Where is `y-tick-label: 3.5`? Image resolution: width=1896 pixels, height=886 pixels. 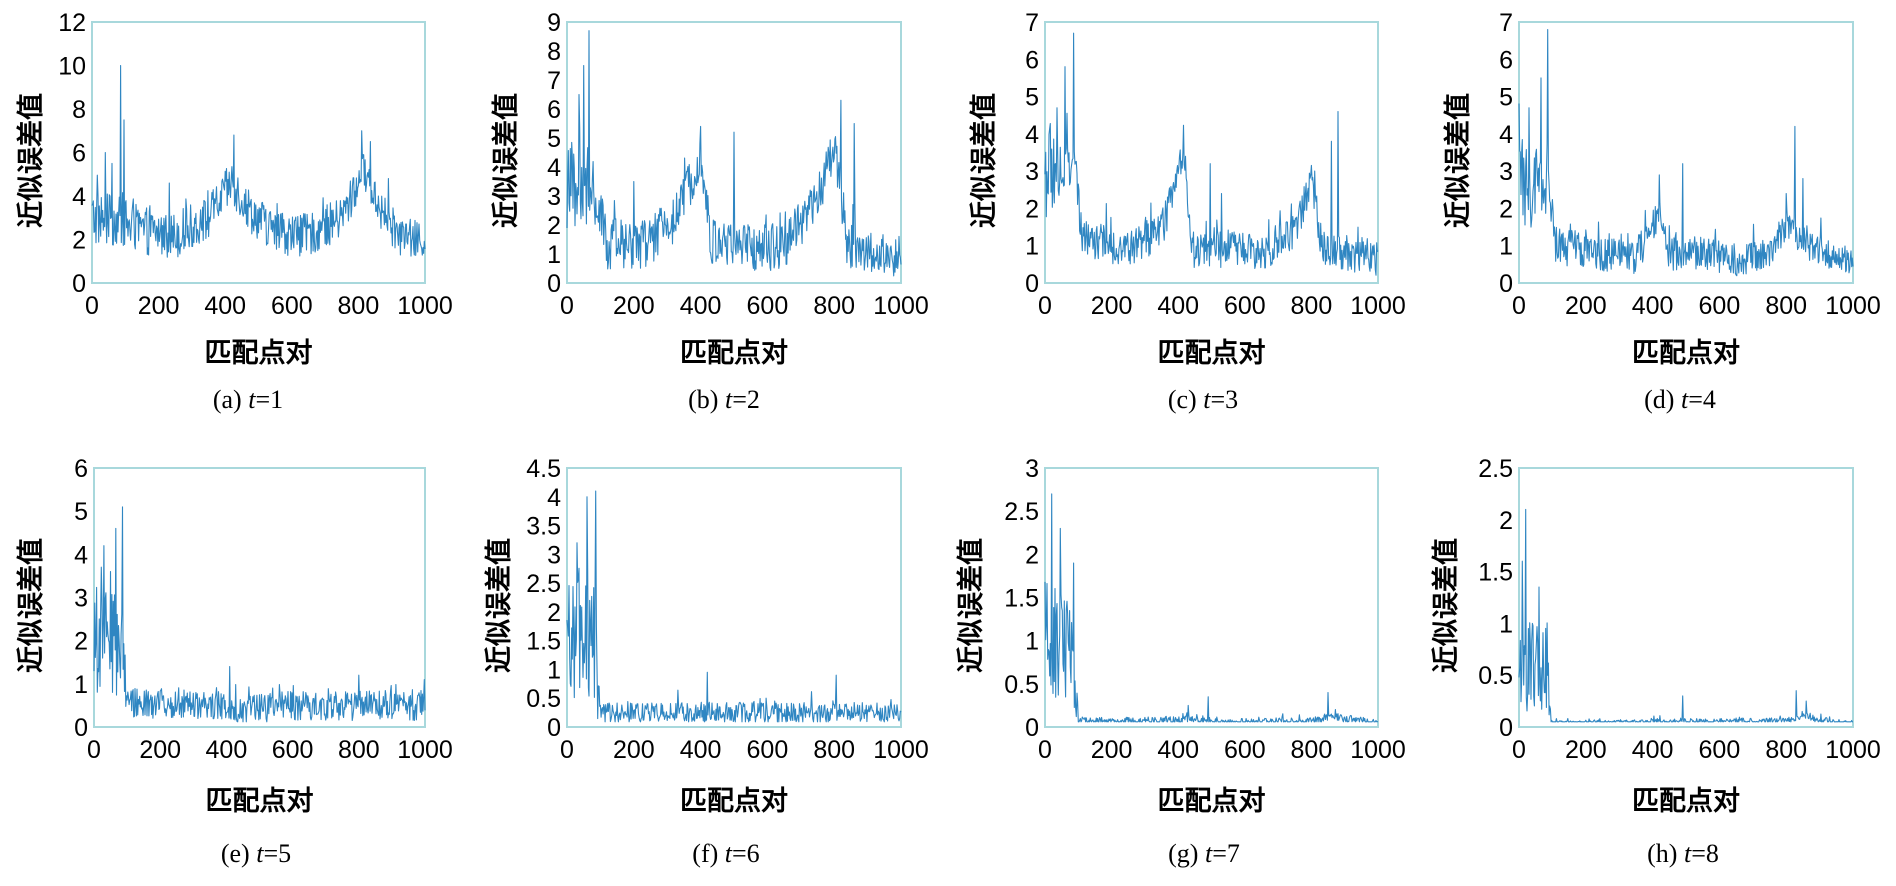
y-tick-label: 3.5 is located at coordinates (543, 527).